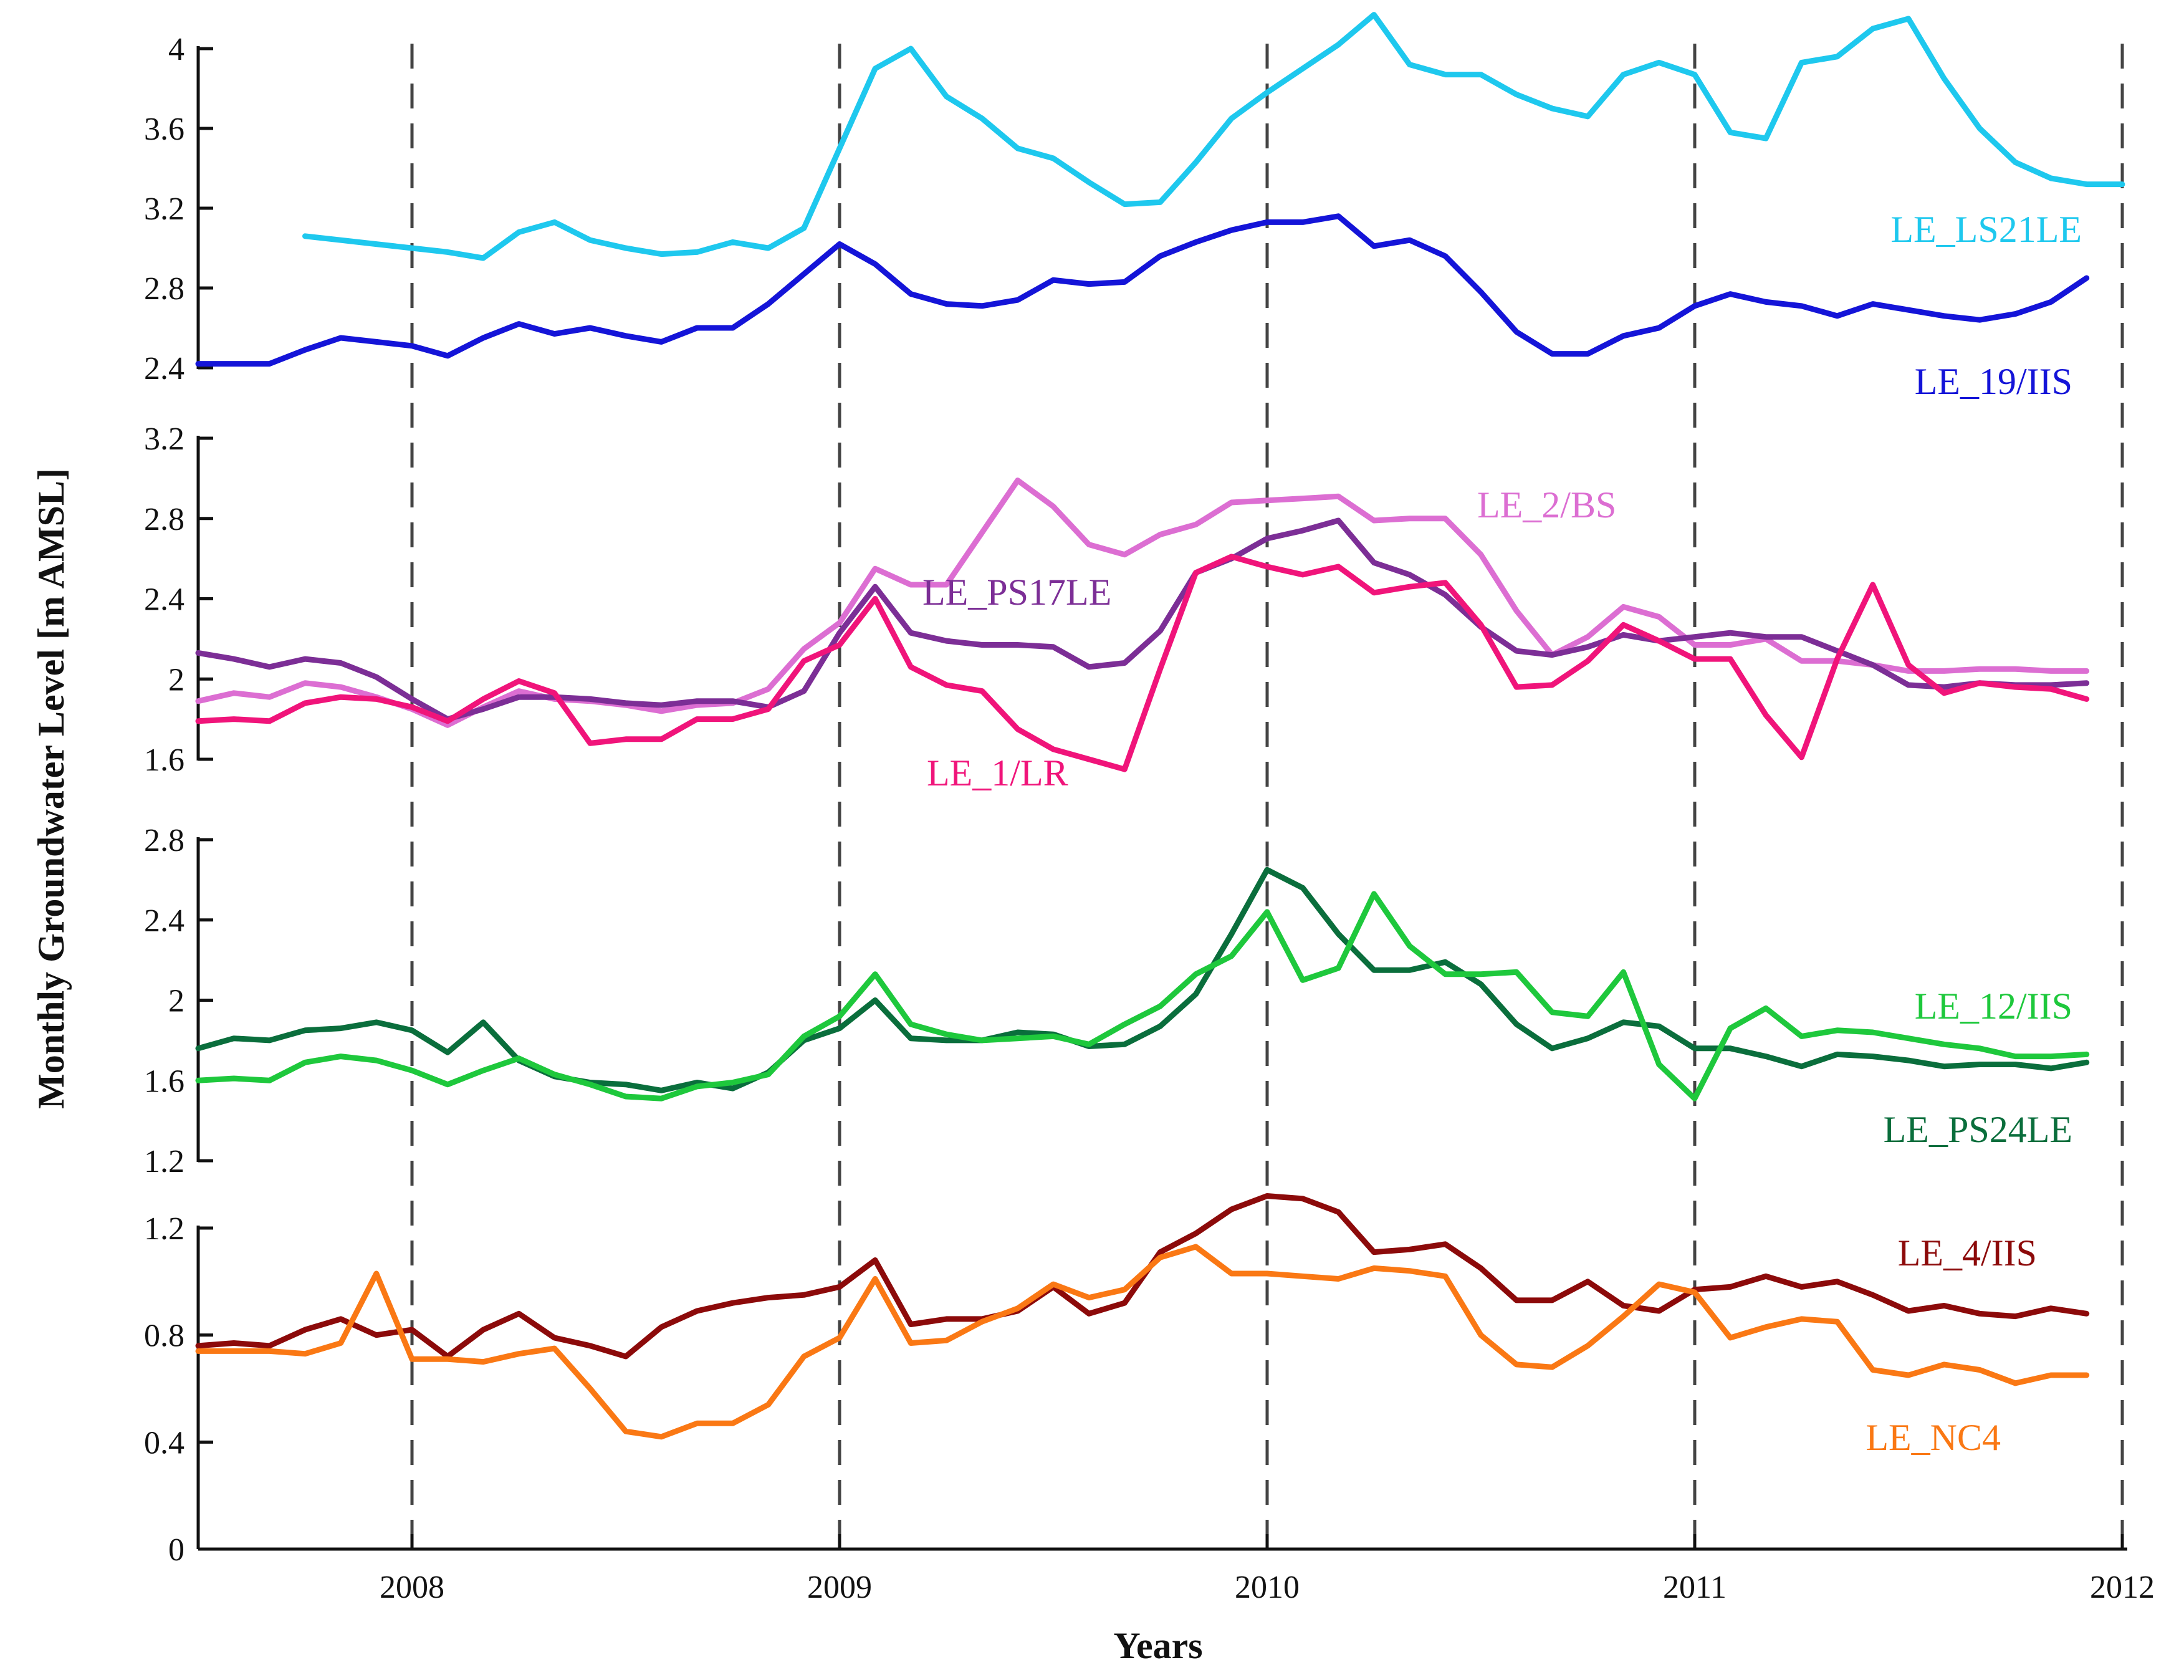 The image size is (2184, 1680). Describe the element at coordinates (840, 1587) in the screenshot. I see `x-tick-label-2009: 2009` at that location.